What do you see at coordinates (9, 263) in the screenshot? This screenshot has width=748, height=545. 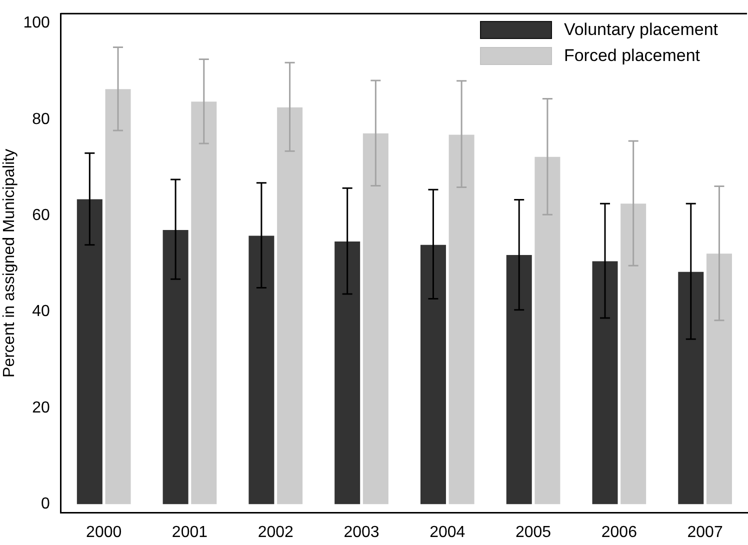 I see `y-axis-title: Percent in assigned Municipality` at bounding box center [9, 263].